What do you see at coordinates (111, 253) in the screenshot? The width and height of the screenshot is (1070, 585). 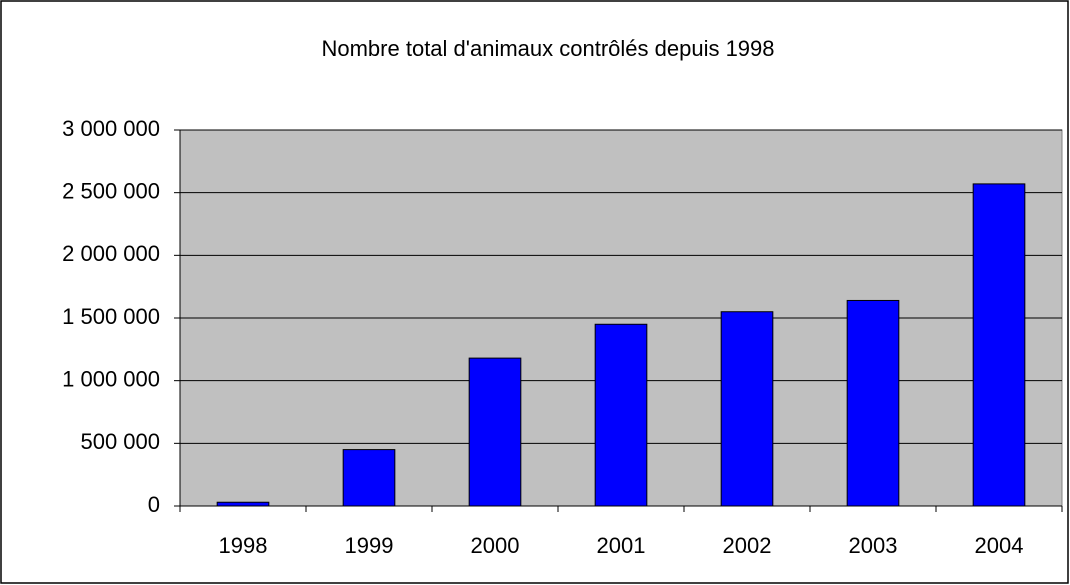 I see `y-tick-label: 2 000 000` at bounding box center [111, 253].